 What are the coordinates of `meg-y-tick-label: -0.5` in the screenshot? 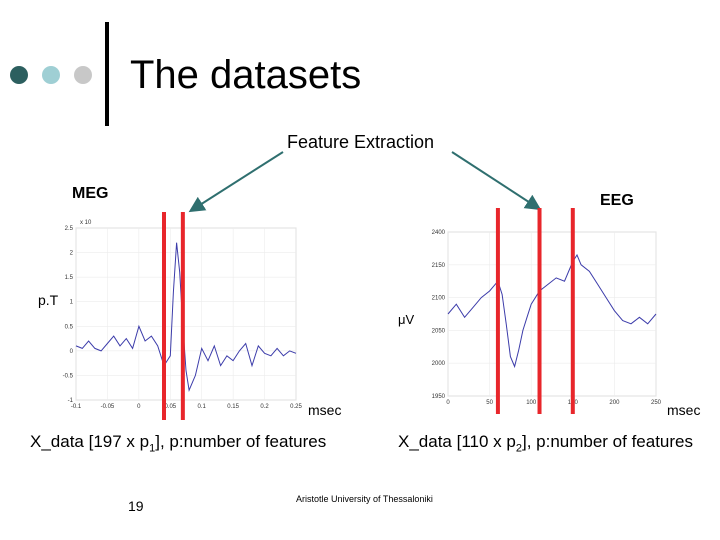 It's located at (68, 376).